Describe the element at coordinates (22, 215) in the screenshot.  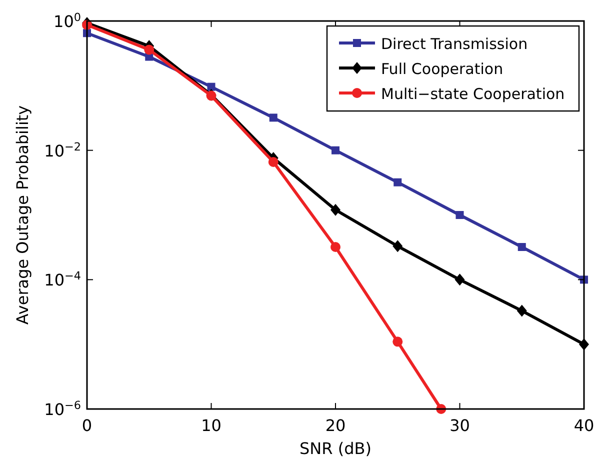
I see `y-axis-title: Average Outage Probability` at that location.